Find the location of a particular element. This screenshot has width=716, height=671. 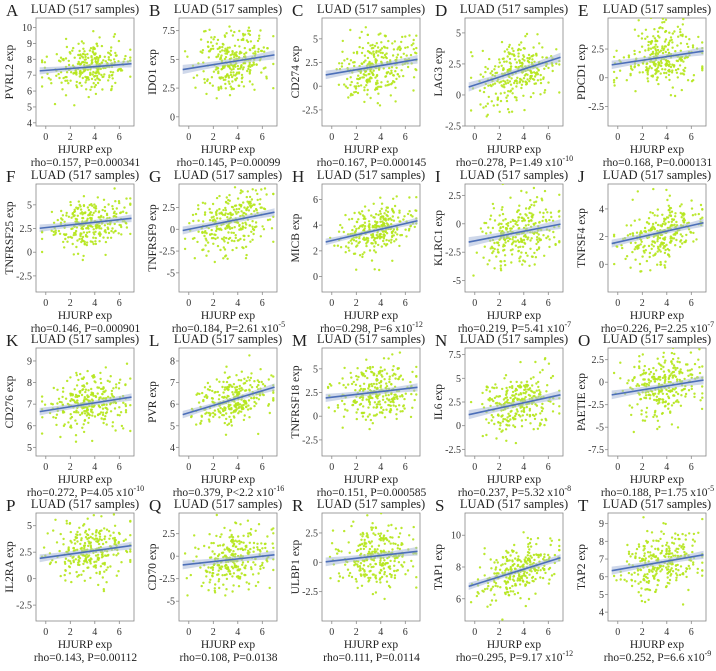

x-tick-label: 0 is located at coordinates (188, 467).